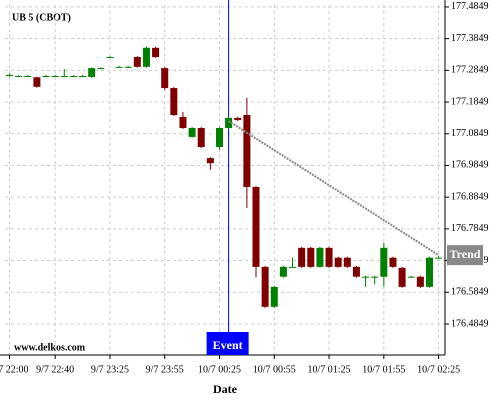 The width and height of the screenshot is (500, 400). I want to click on y-tick-label: 176.4849, so click(470, 323).